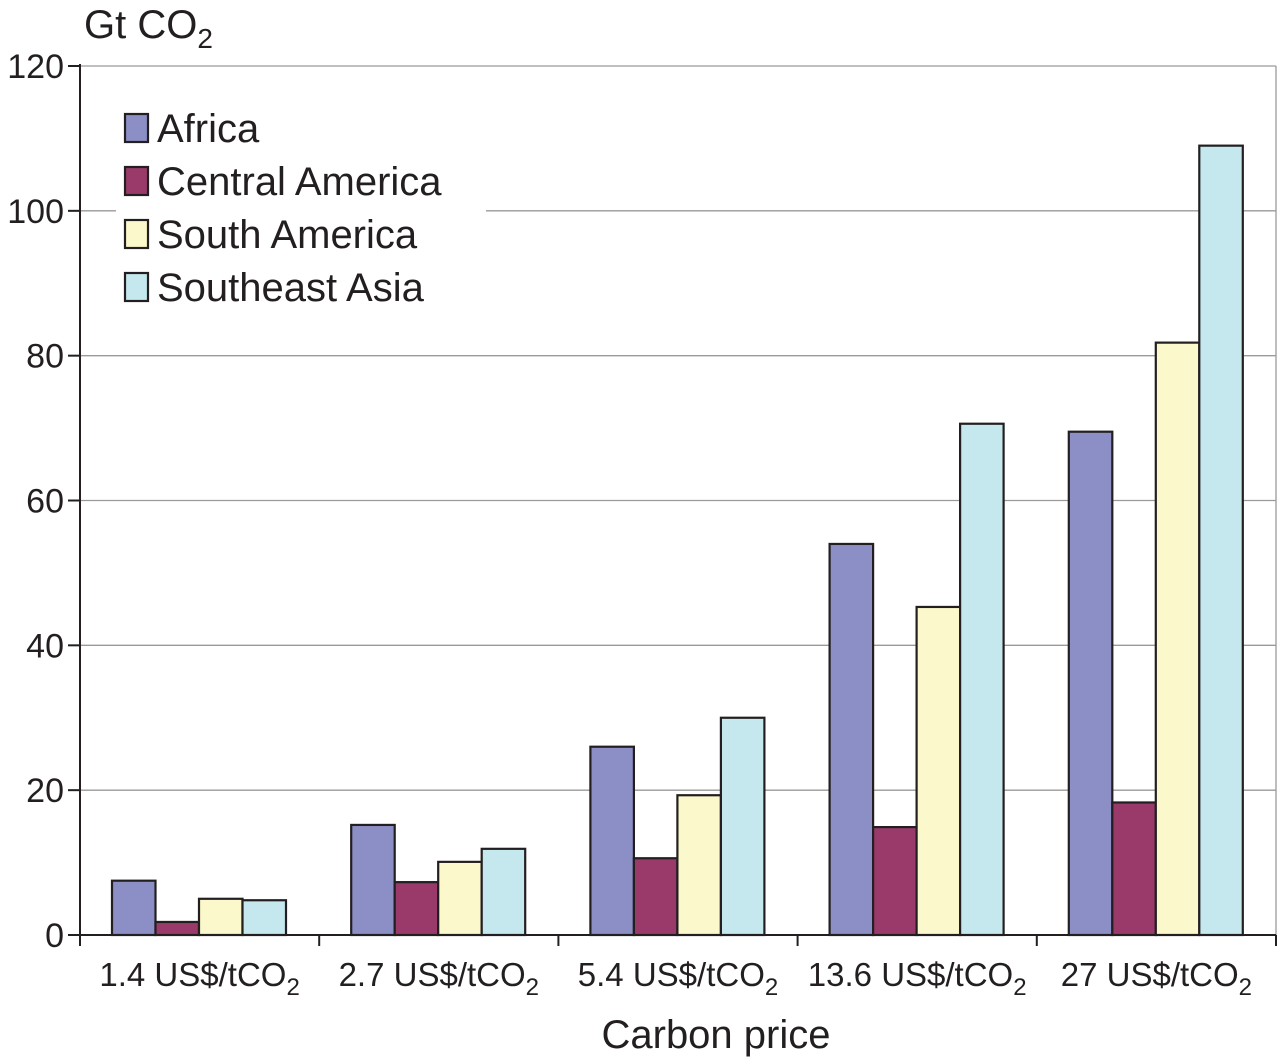 The height and width of the screenshot is (1059, 1280). Describe the element at coordinates (54, 936) in the screenshot. I see `y-tick-label: 0` at that location.